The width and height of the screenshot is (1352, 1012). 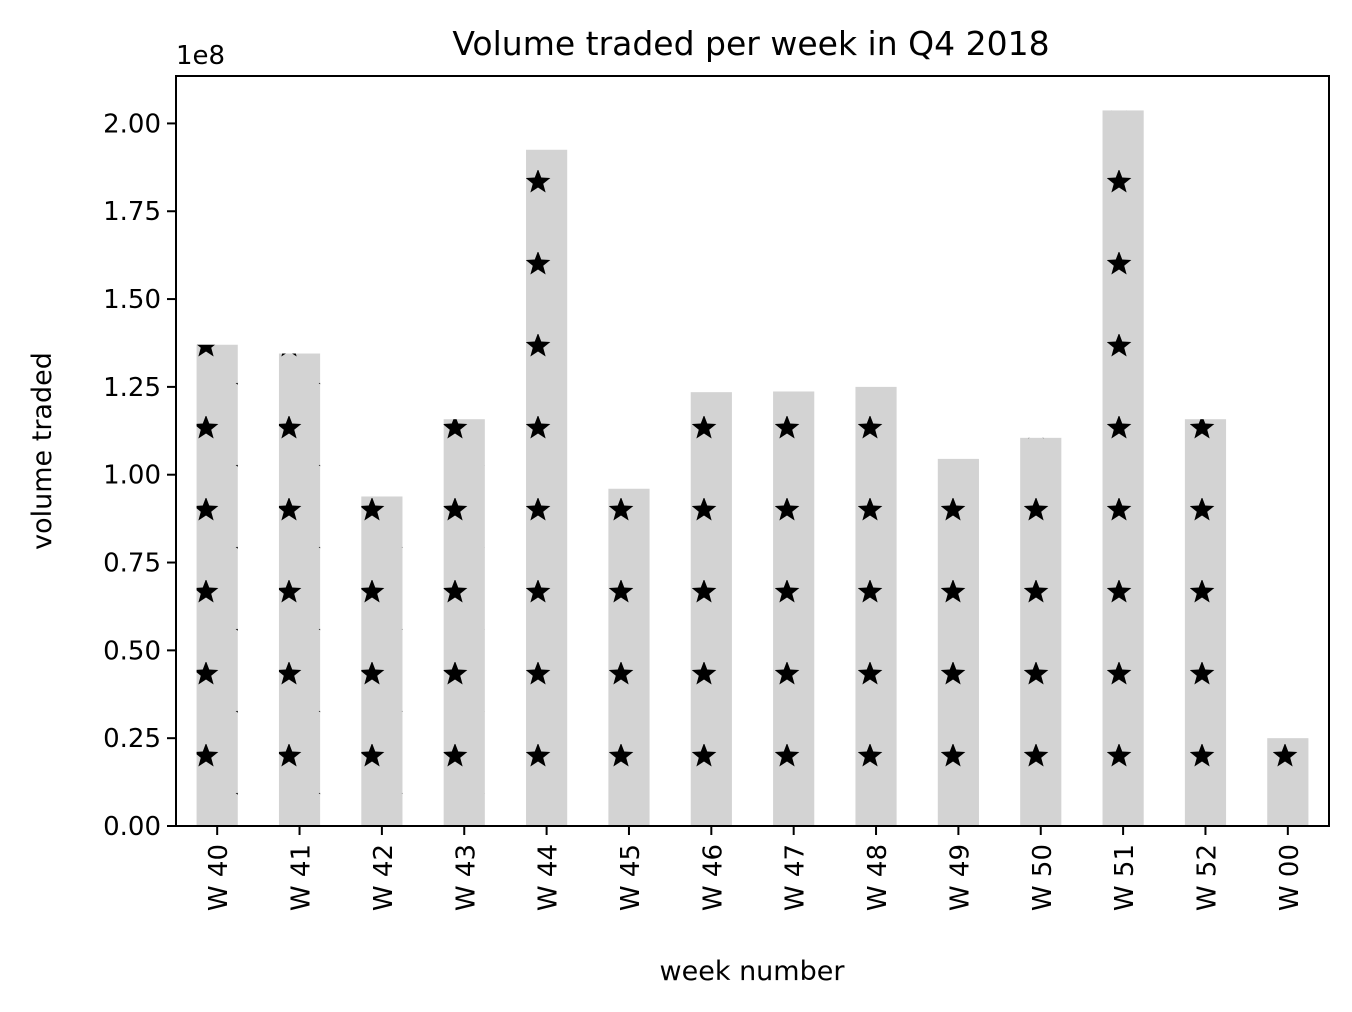 I want to click on x-tick-label: W 44, so click(x=549, y=877).